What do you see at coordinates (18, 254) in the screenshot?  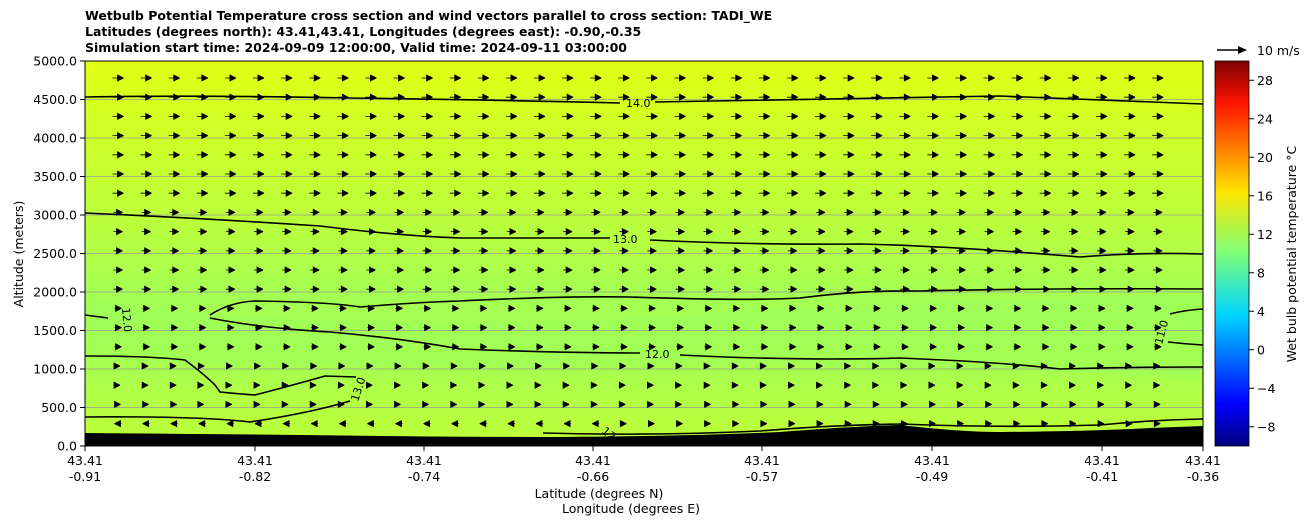 I see `y-axis-label: Altitude (meters)` at bounding box center [18, 254].